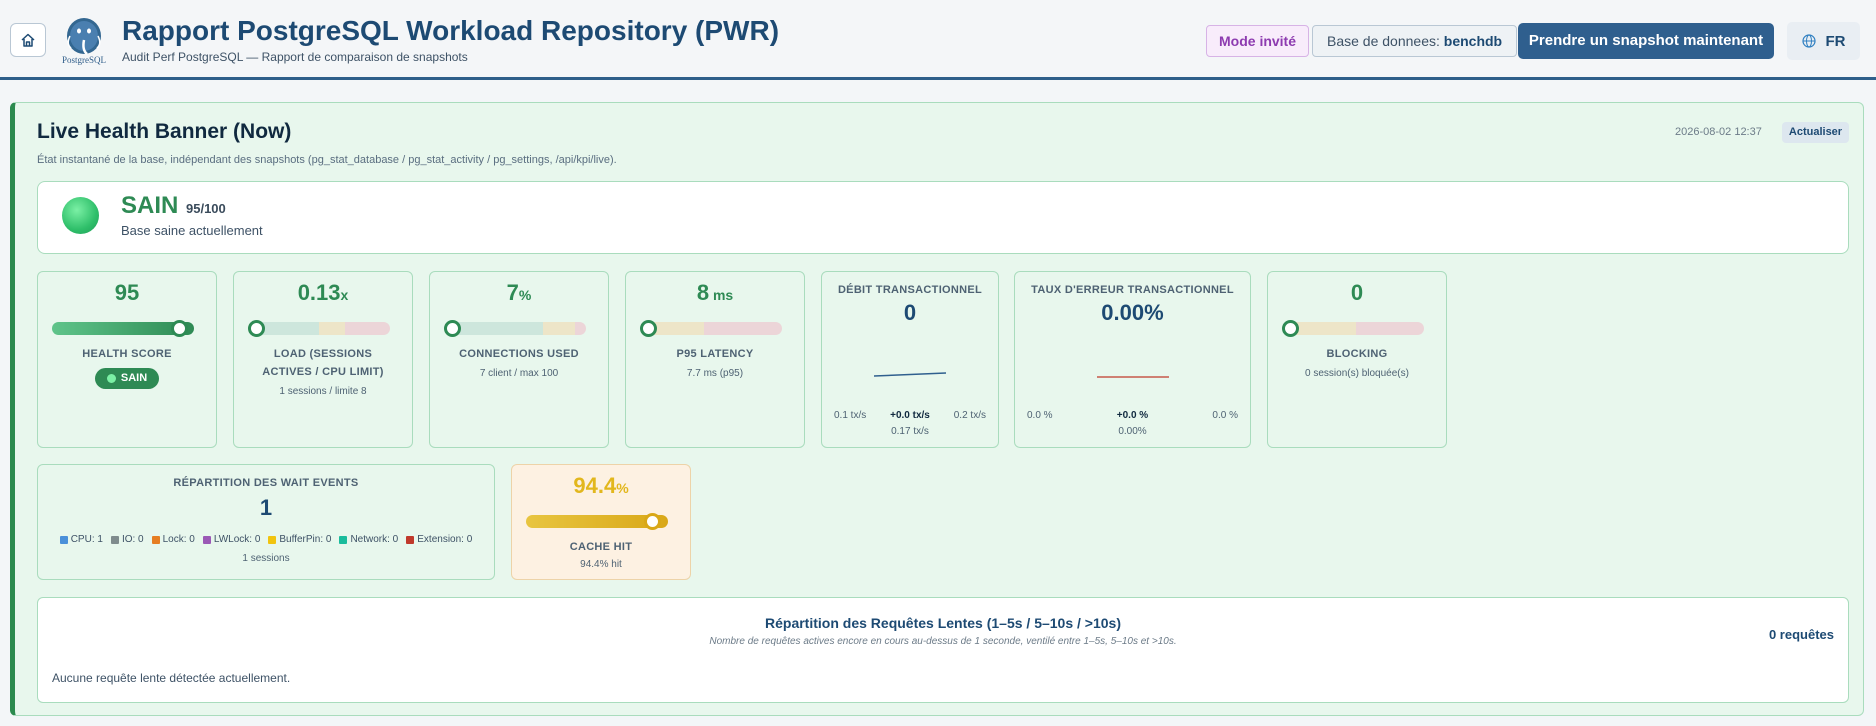 The image size is (1876, 726). Describe the element at coordinates (192, 230) in the screenshot. I see `health-status-text: Base saine actuellement` at that location.